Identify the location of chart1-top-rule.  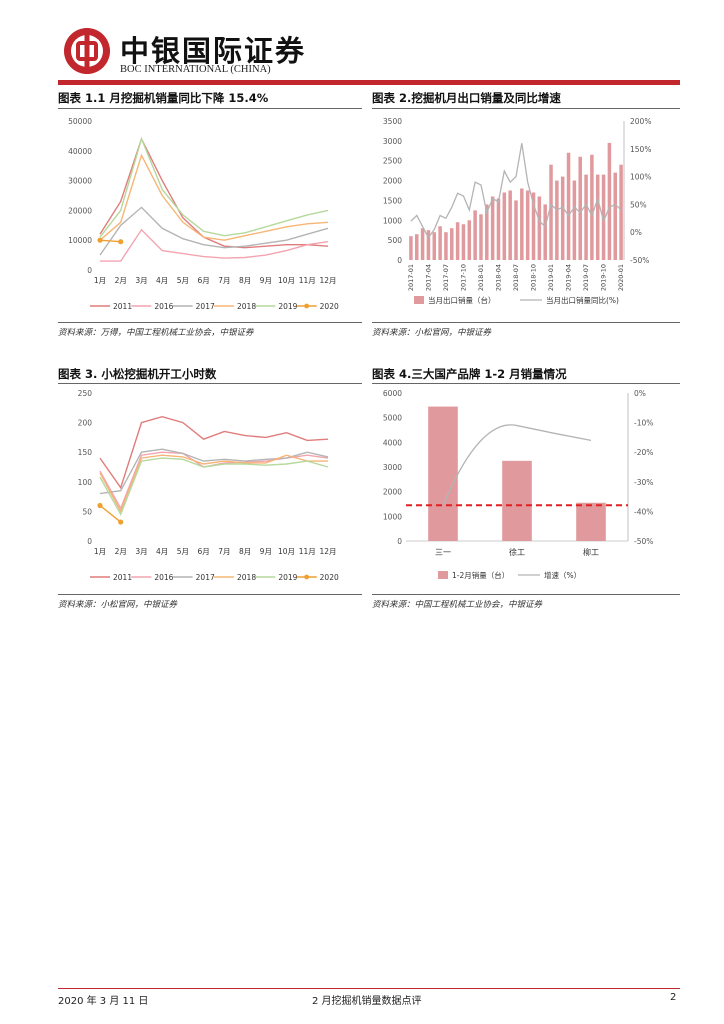
(210, 108).